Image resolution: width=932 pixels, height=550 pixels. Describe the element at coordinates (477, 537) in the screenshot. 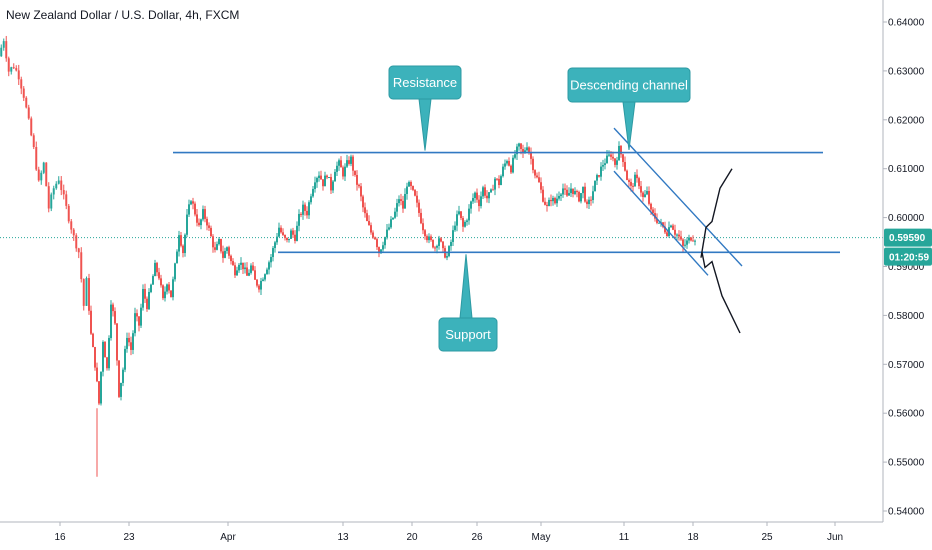

I see `time-tick-label: 26` at that location.